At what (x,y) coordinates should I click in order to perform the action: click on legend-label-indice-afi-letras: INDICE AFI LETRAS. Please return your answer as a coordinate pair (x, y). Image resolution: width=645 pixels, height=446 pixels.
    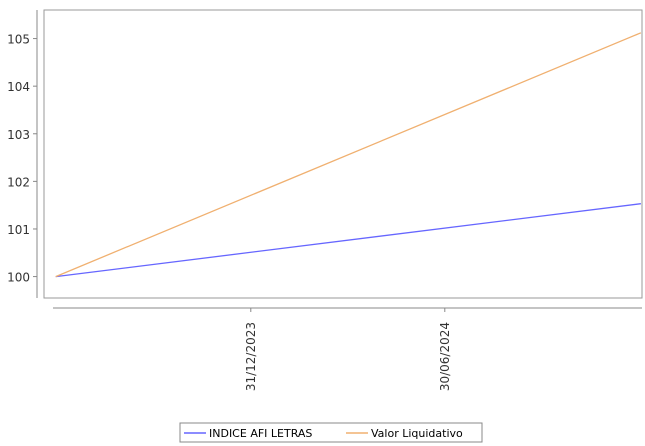
    Looking at the image, I should click on (260, 433).